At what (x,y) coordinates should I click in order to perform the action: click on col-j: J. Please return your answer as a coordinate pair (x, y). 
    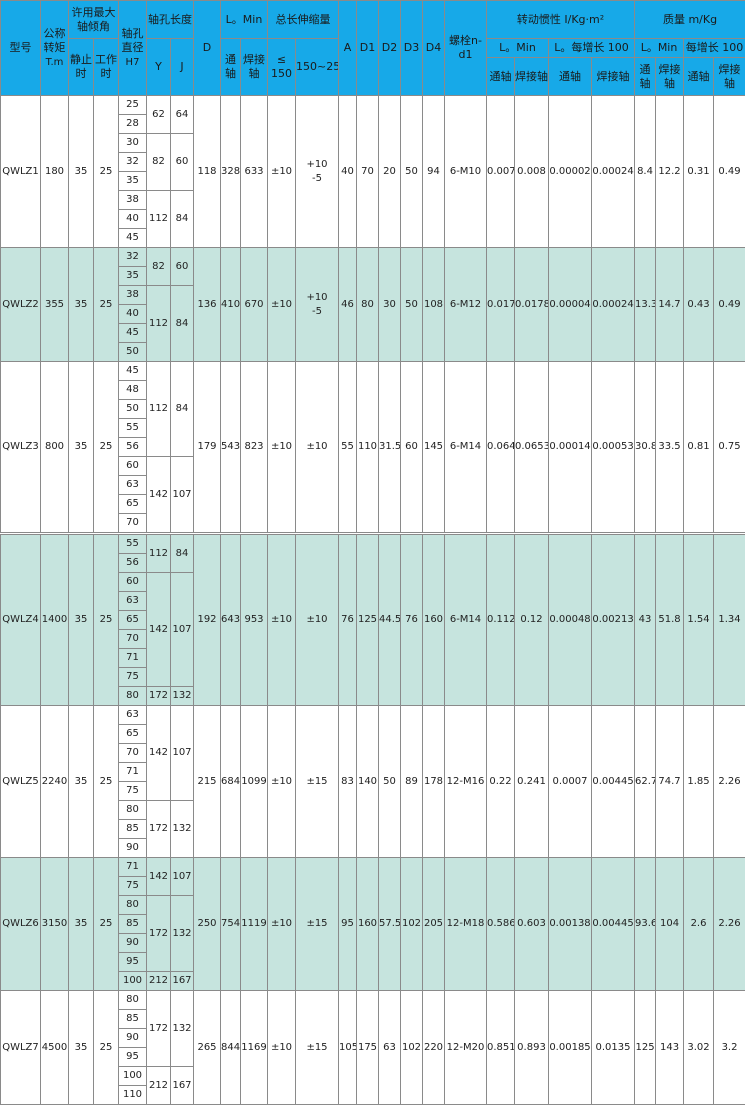
    Looking at the image, I should click on (182, 67).